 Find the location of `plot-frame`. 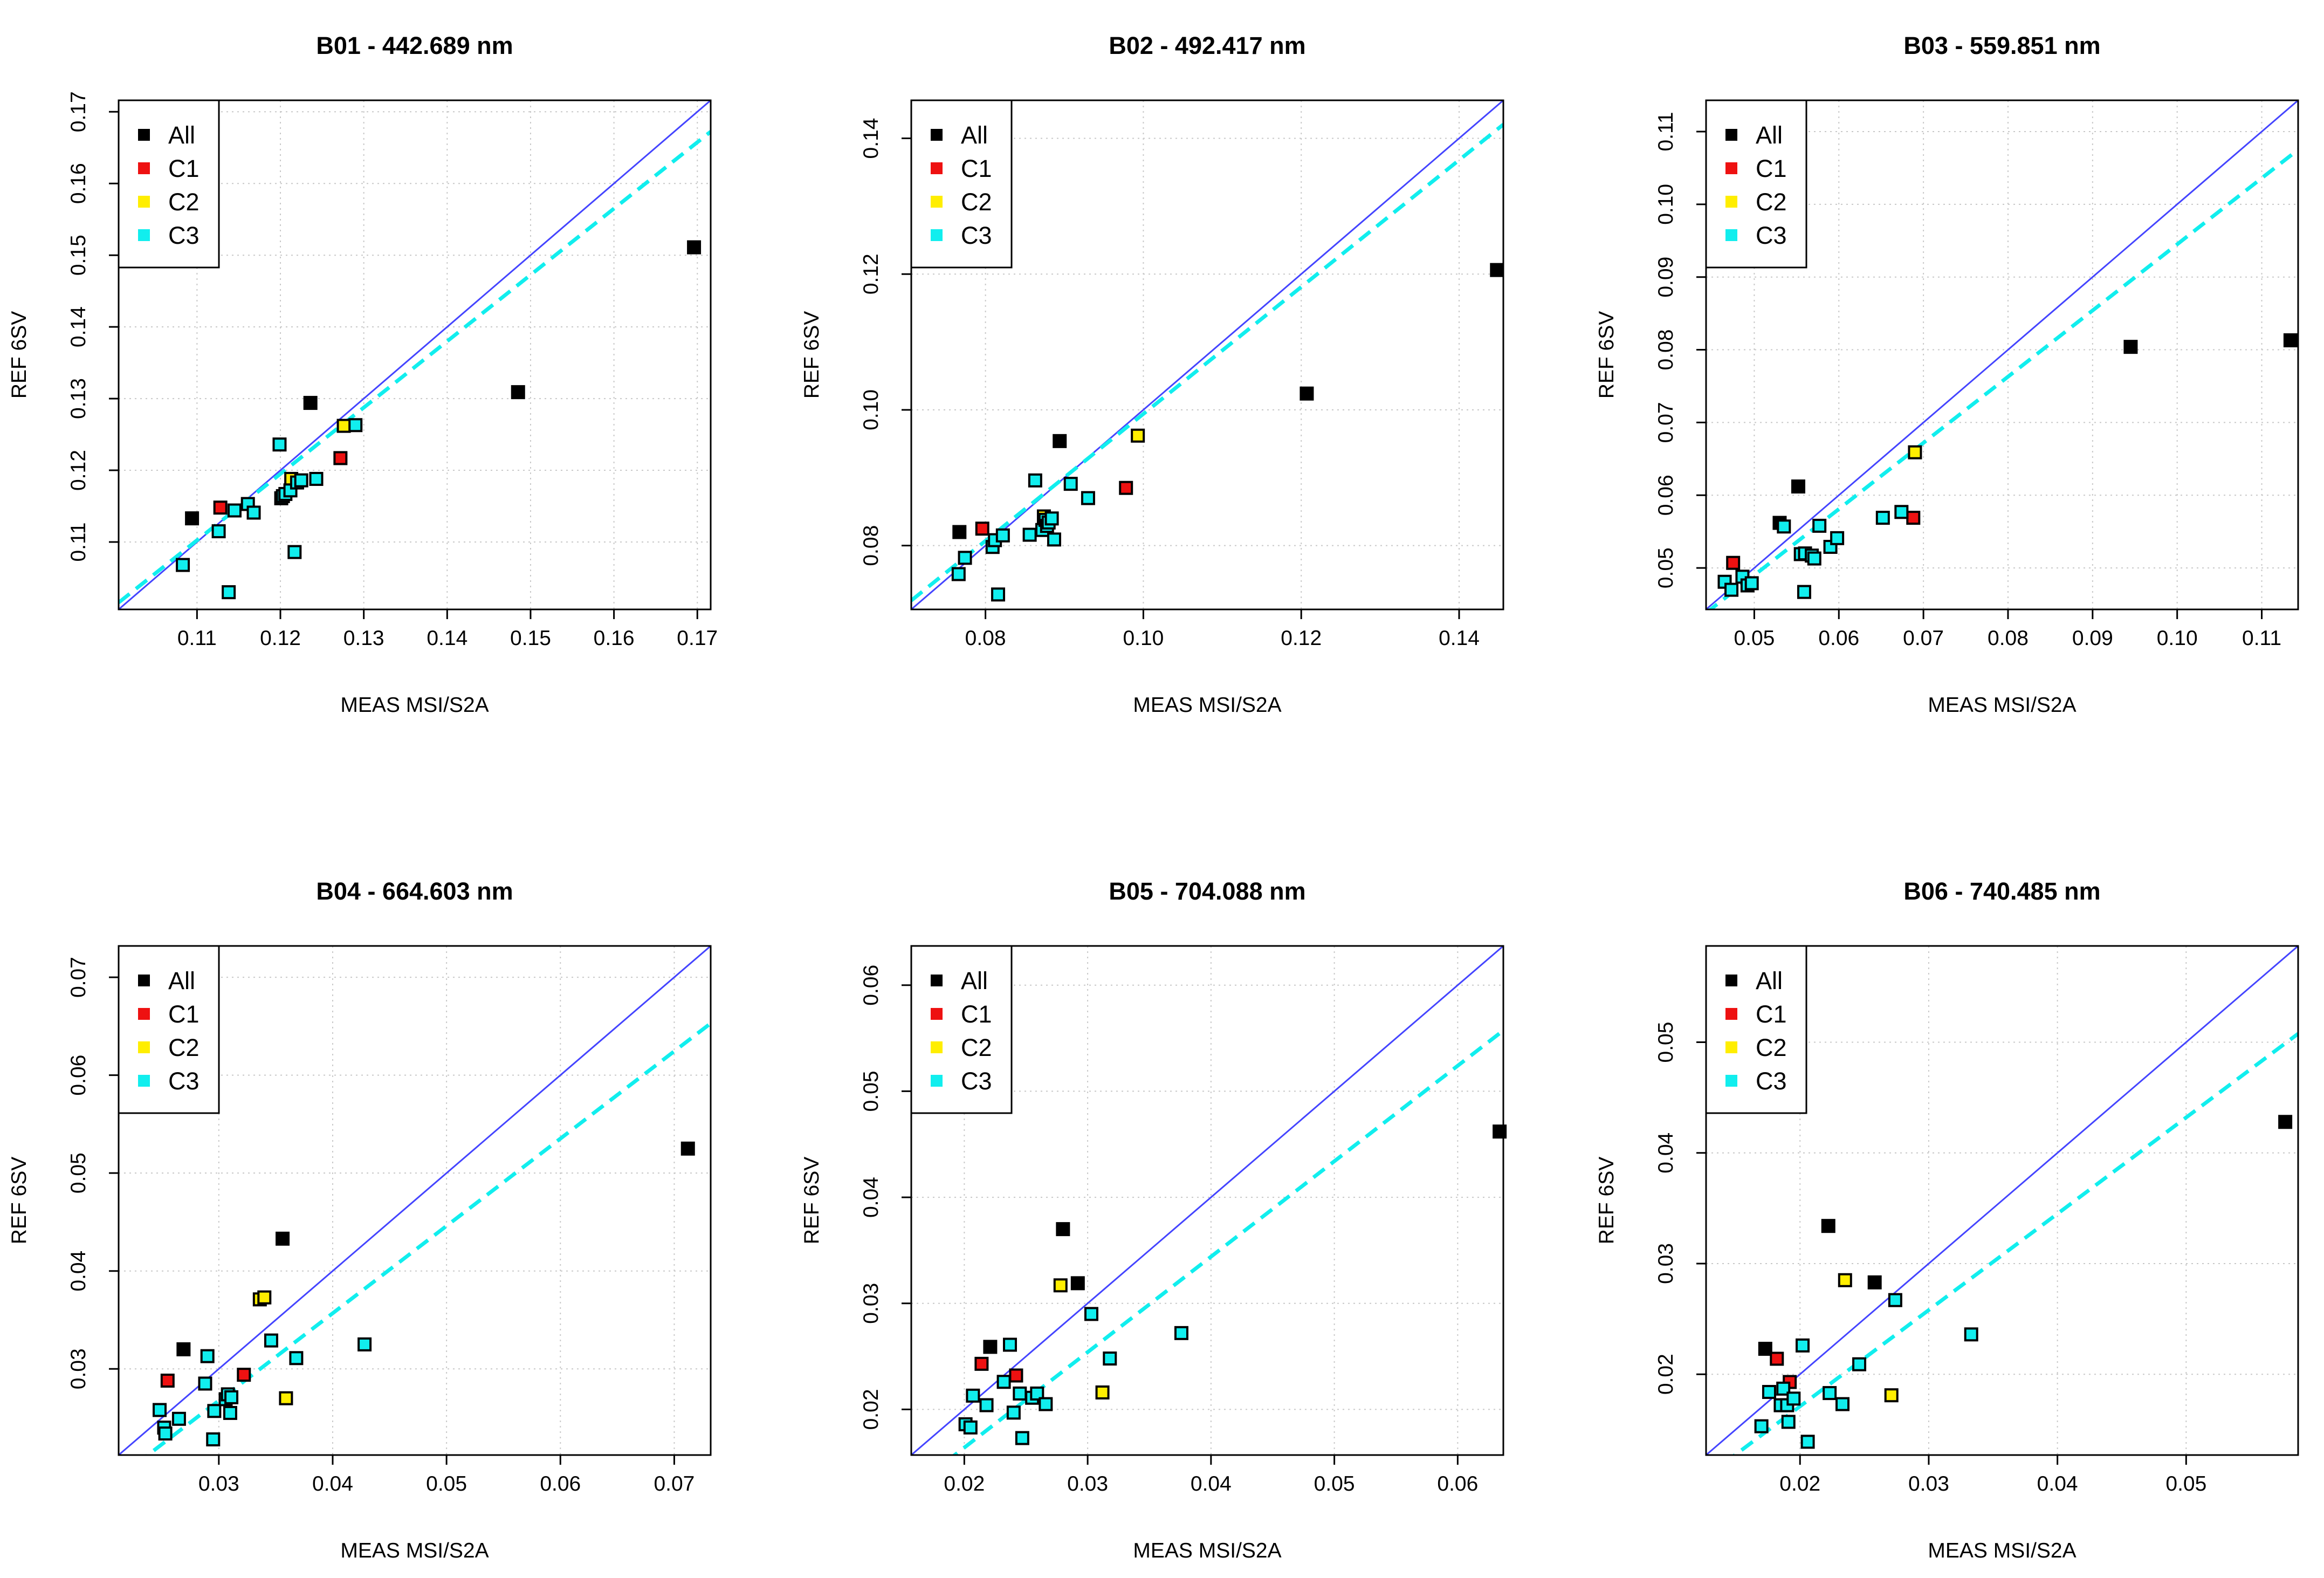

plot-frame is located at coordinates (415, 354).